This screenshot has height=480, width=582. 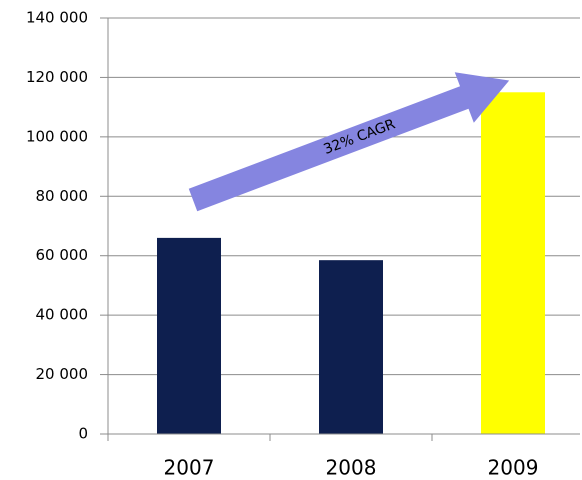 What do you see at coordinates (57, 77) in the screenshot?
I see `y-tick-label: 120 000` at bounding box center [57, 77].